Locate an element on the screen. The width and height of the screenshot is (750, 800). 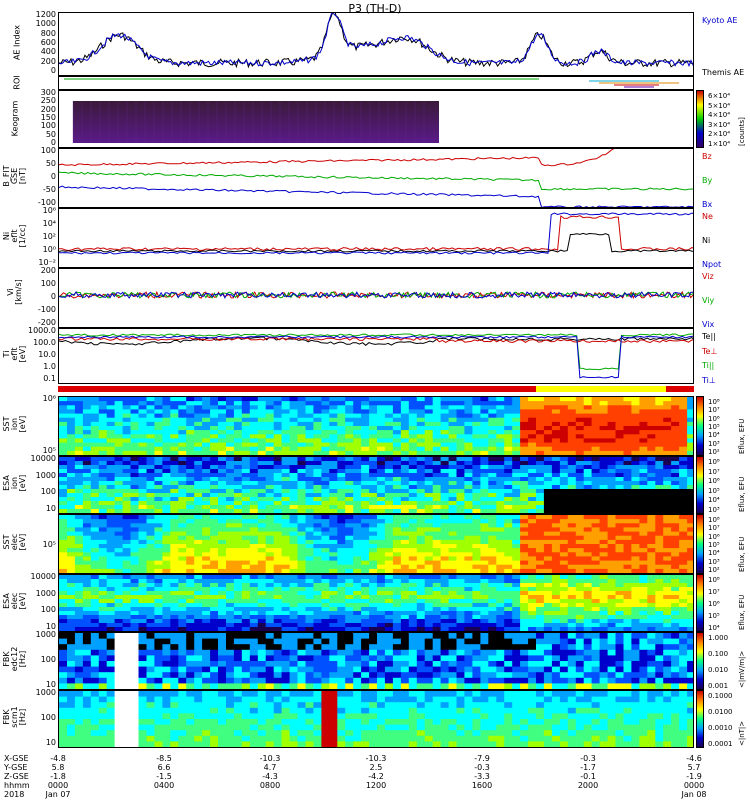
x-axis-value: Jan 07 is located at coordinates (58, 794).